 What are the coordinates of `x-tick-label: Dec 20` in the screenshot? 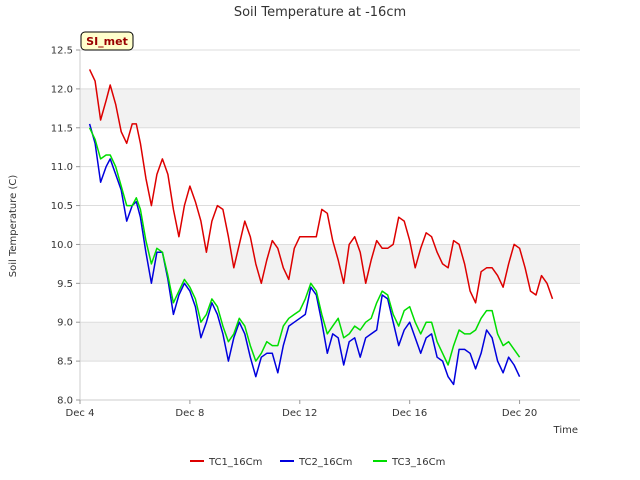 It's located at (519, 413).